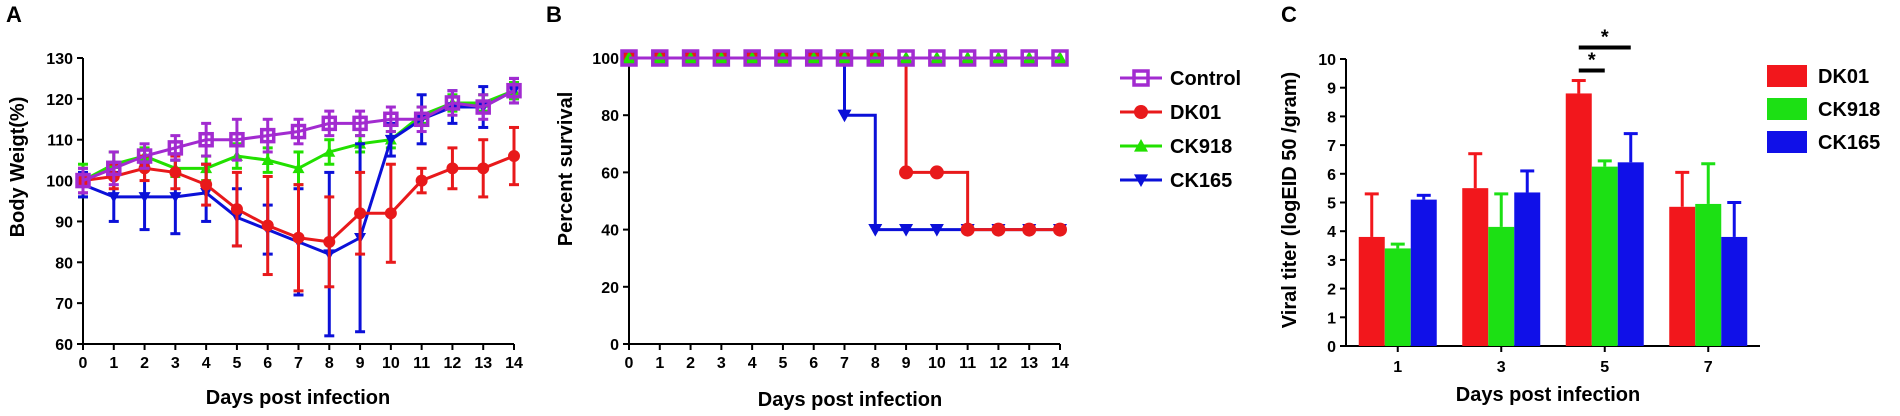  I want to click on panel-c-y-tick-label: 7, so click(1331, 146).